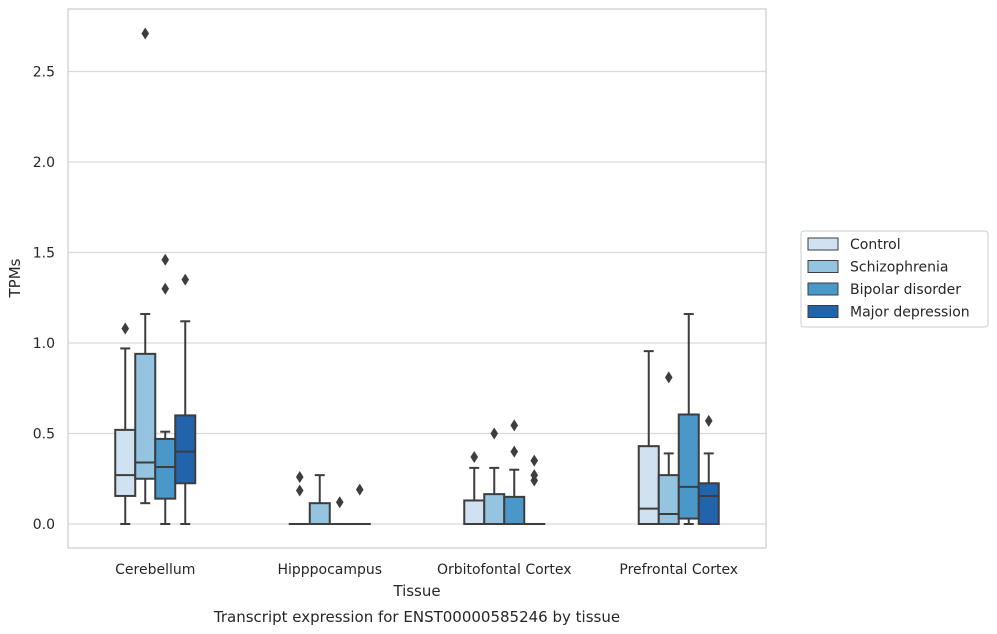 This screenshot has height=634, width=997. What do you see at coordinates (329, 570) in the screenshot?
I see `x-tick-label: Hipppocampus` at bounding box center [329, 570].